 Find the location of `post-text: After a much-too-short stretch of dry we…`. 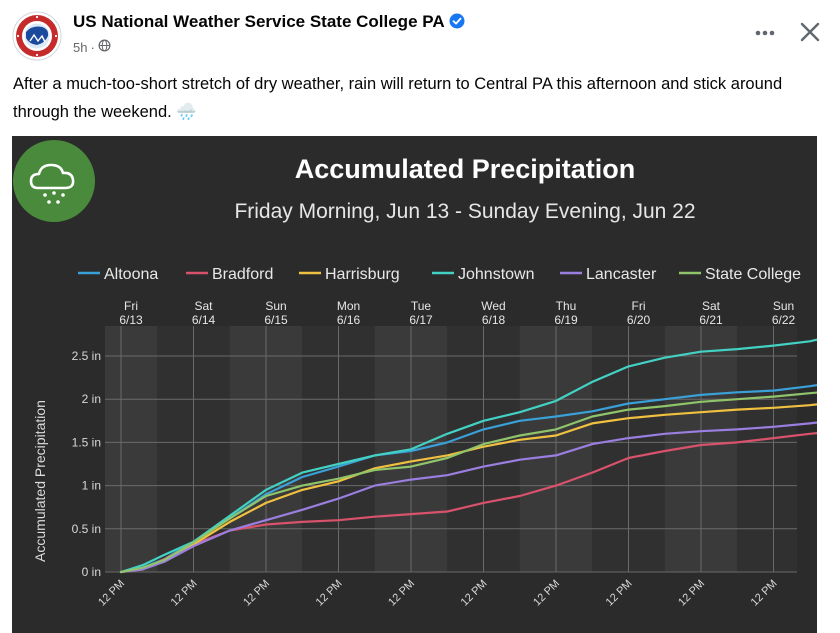

post-text: After a much-too-short stretch of dry we… is located at coordinates (398, 98).